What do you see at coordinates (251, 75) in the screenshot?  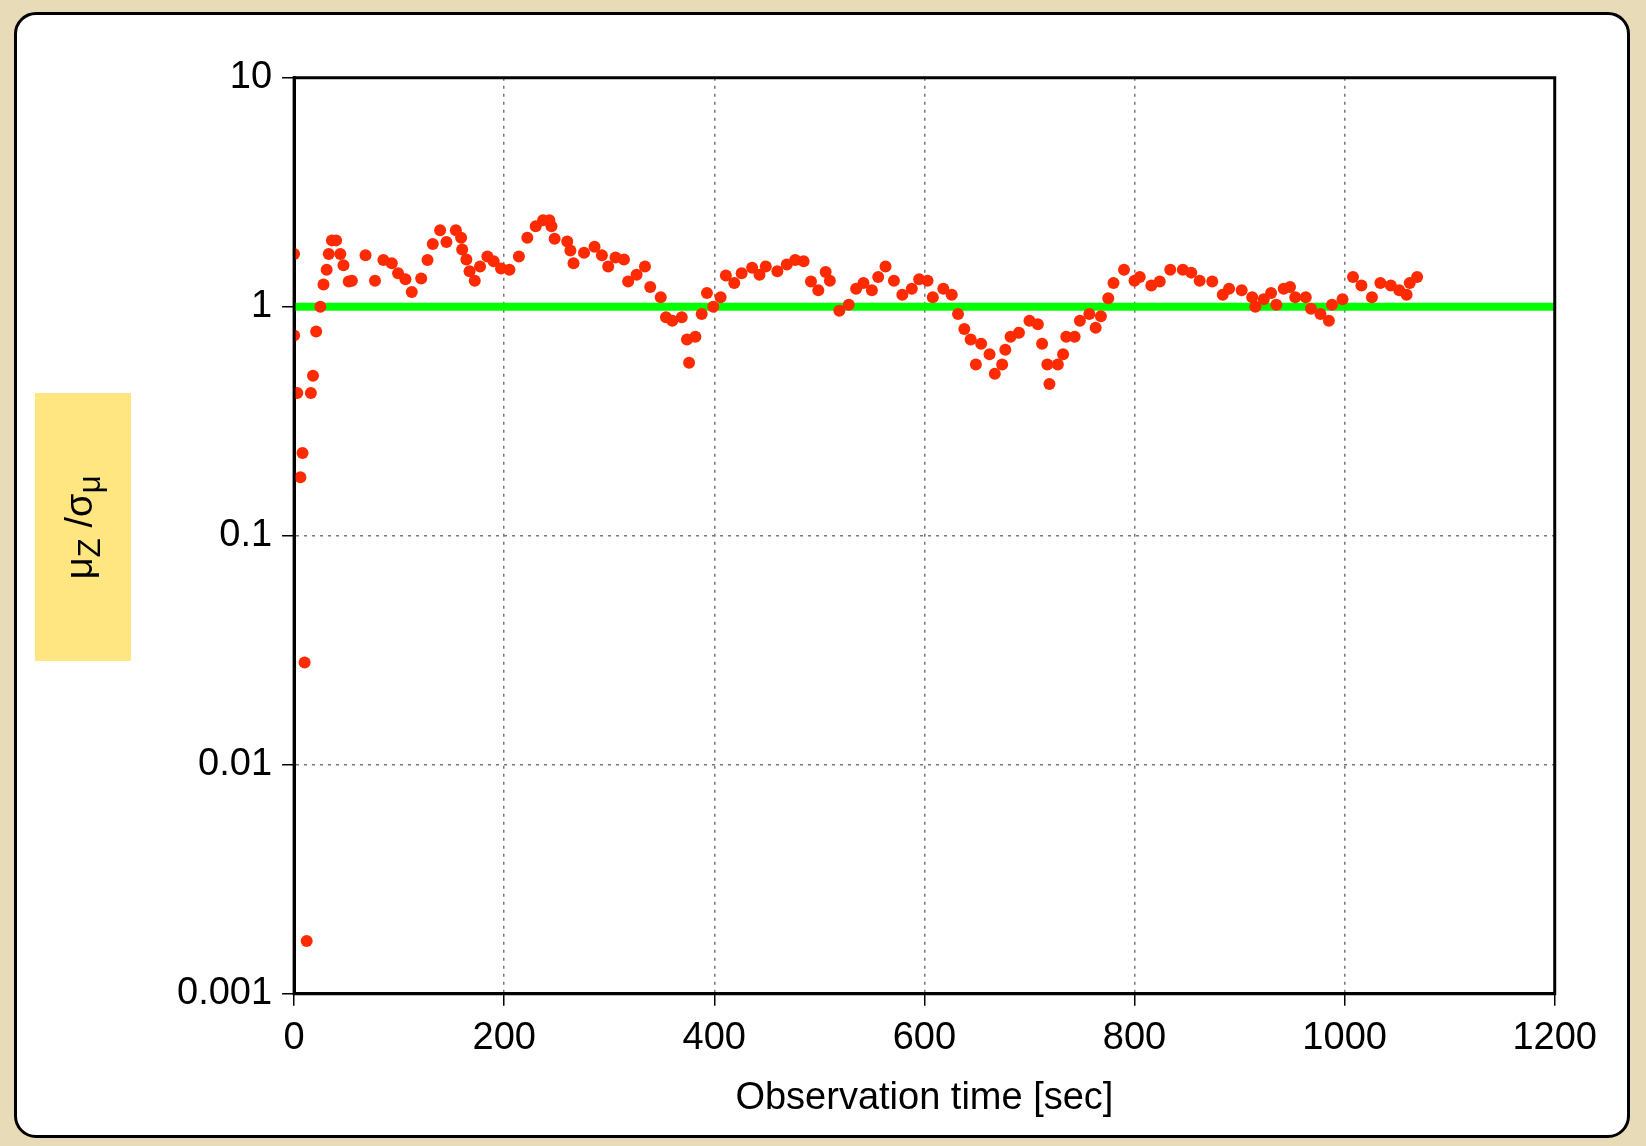 I see `y-tick-label: 10` at bounding box center [251, 75].